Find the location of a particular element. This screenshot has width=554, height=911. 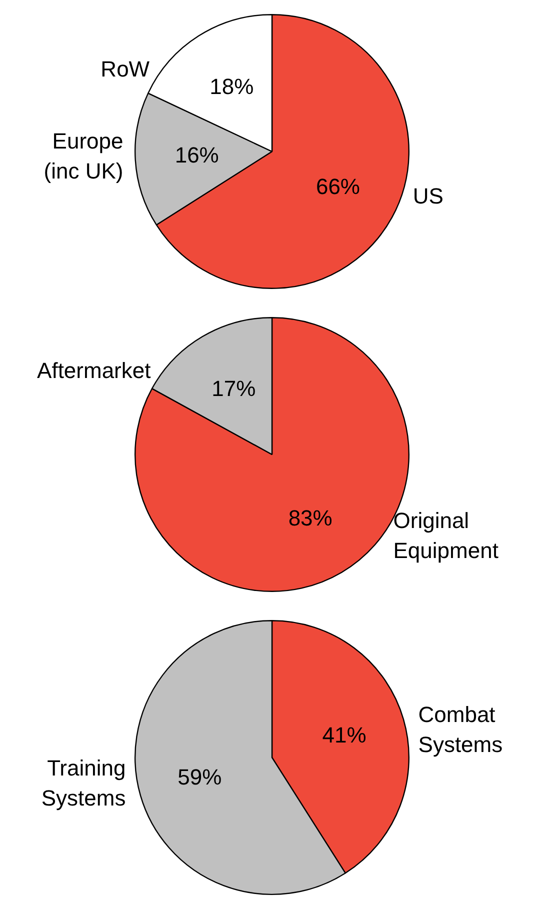

data-label: 66% is located at coordinates (338, 186).